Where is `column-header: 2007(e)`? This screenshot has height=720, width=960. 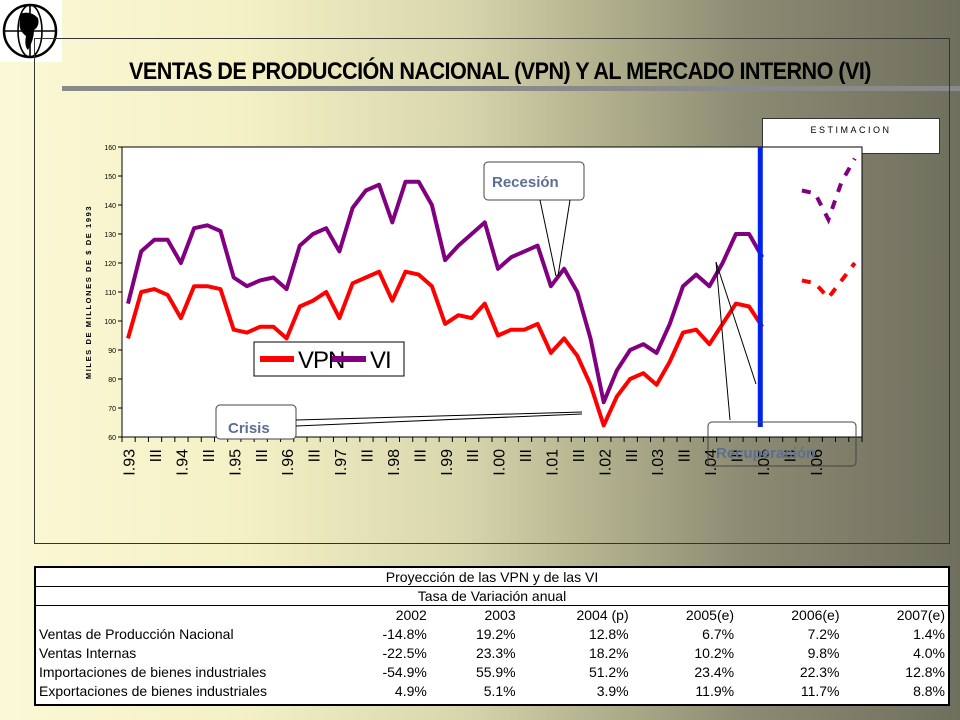 column-header: 2007(e) is located at coordinates (920, 615).